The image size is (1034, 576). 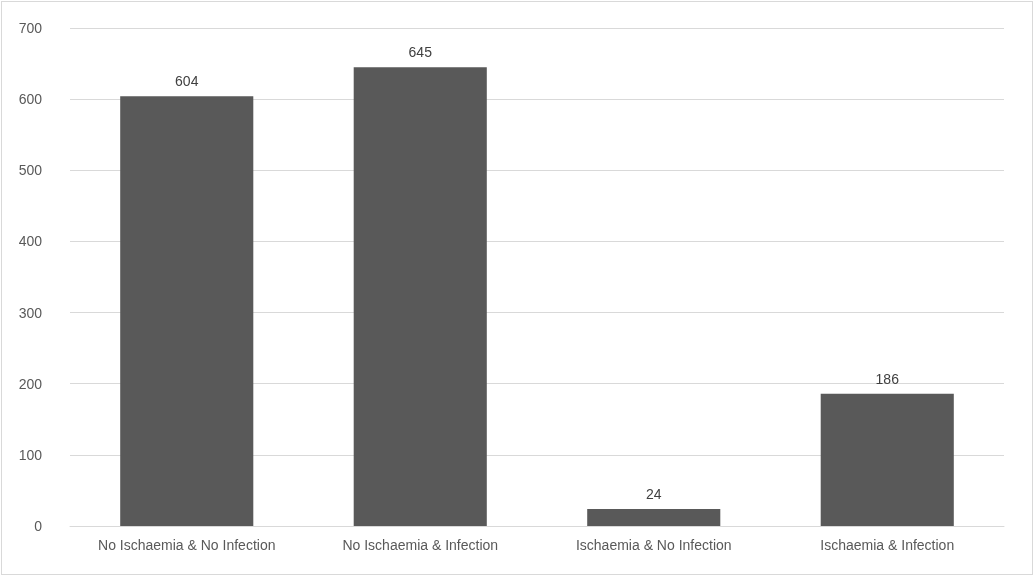 I want to click on data-label: 604, so click(x=187, y=81).